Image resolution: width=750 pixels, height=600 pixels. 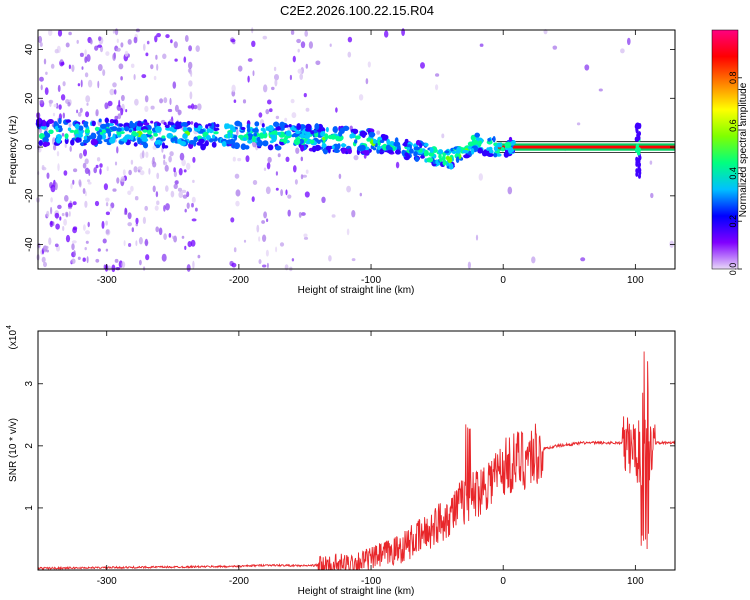 I want to click on spike-blob, so click(x=637, y=131).